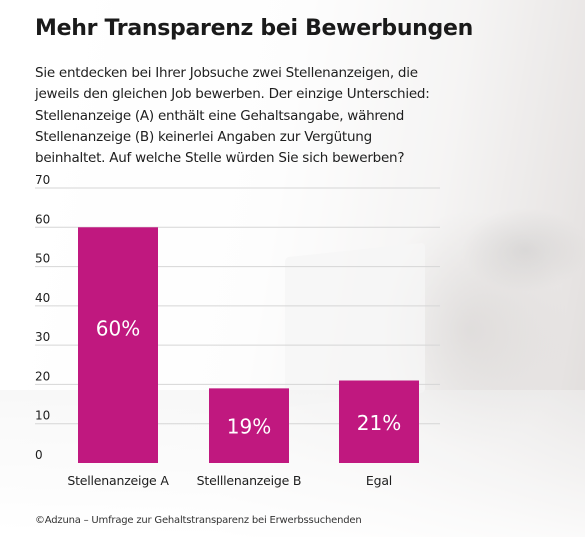  Describe the element at coordinates (118, 328) in the screenshot. I see `data-label: 60%` at that location.